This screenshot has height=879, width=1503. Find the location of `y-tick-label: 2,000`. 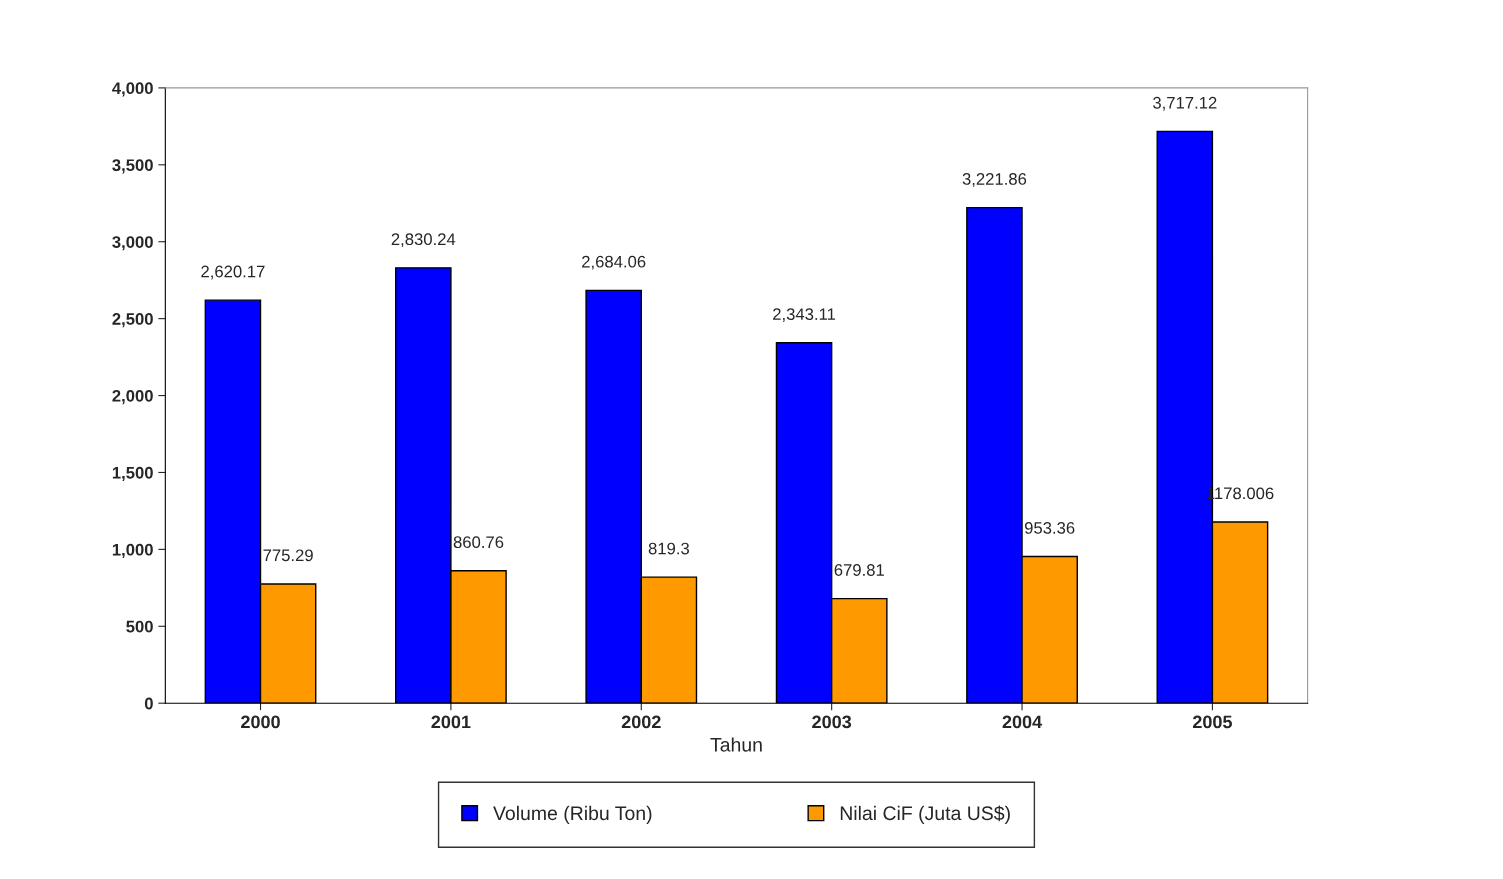

y-tick-label: 2,000 is located at coordinates (132, 397).